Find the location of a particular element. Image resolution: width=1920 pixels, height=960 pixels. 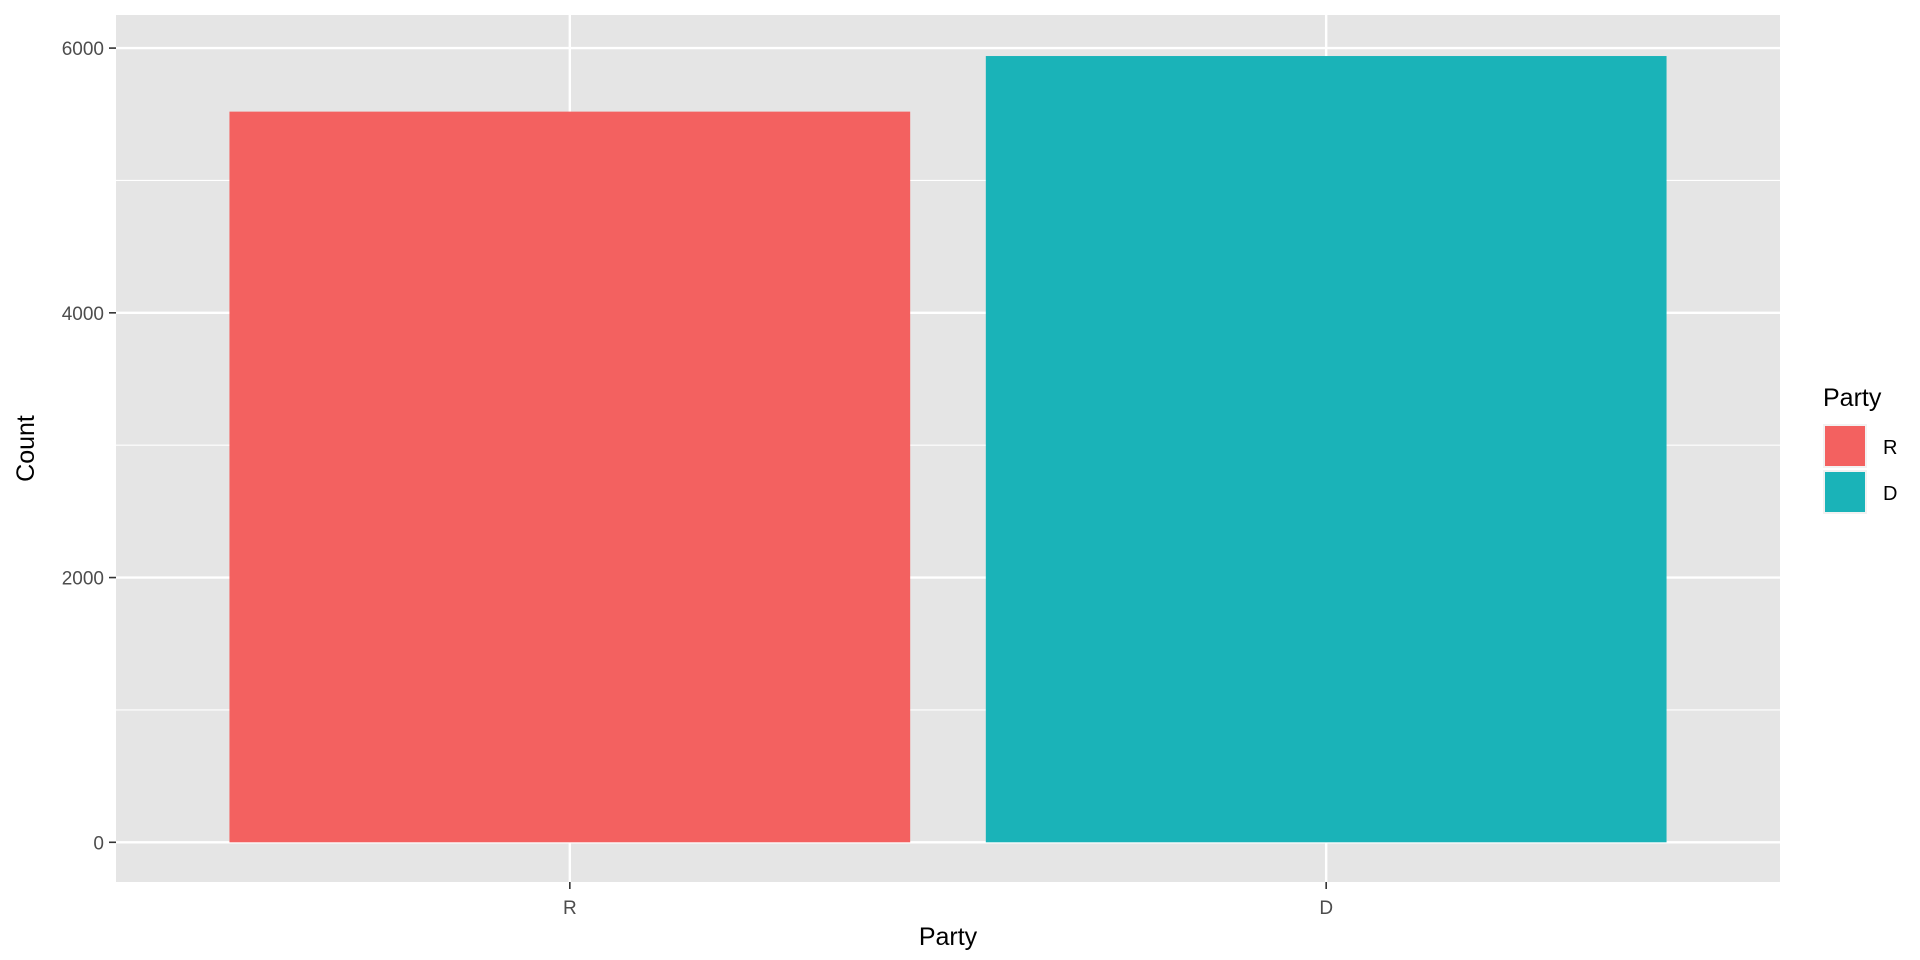

legend-key-d is located at coordinates (1845, 492).